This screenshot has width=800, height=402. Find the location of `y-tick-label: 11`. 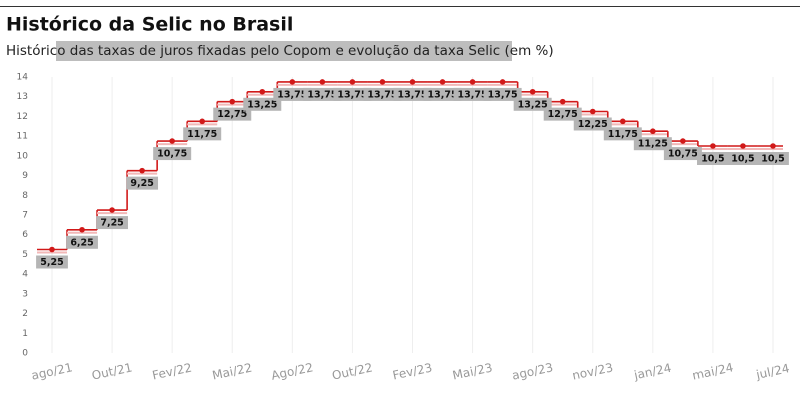

y-tick-label: 11 is located at coordinates (22, 137).